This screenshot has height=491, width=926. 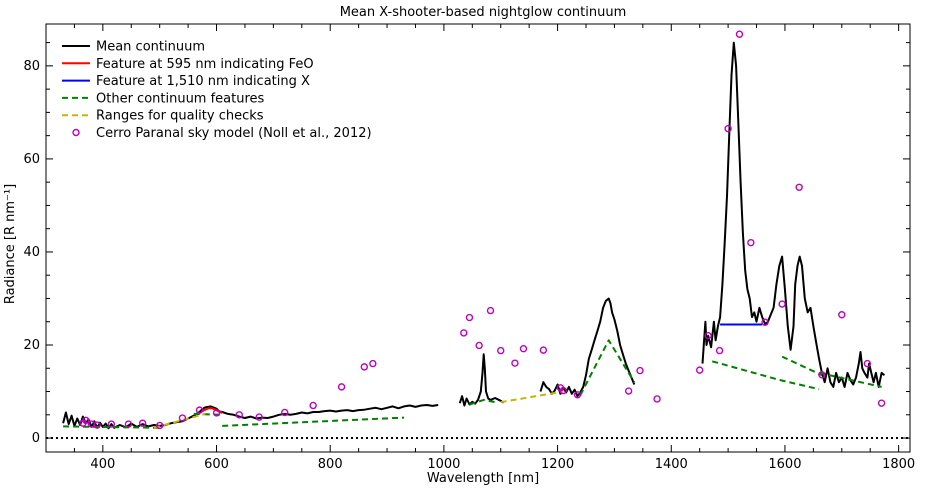 I want to click on y-tick-label: 0, so click(x=36, y=438).